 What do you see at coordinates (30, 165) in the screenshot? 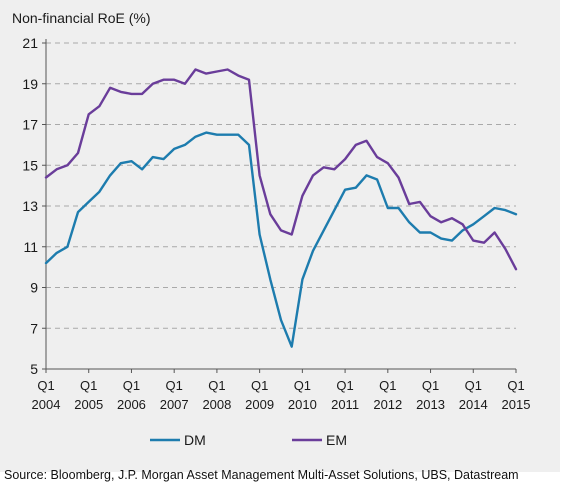
I see `y-tick-label: 15` at bounding box center [30, 165].